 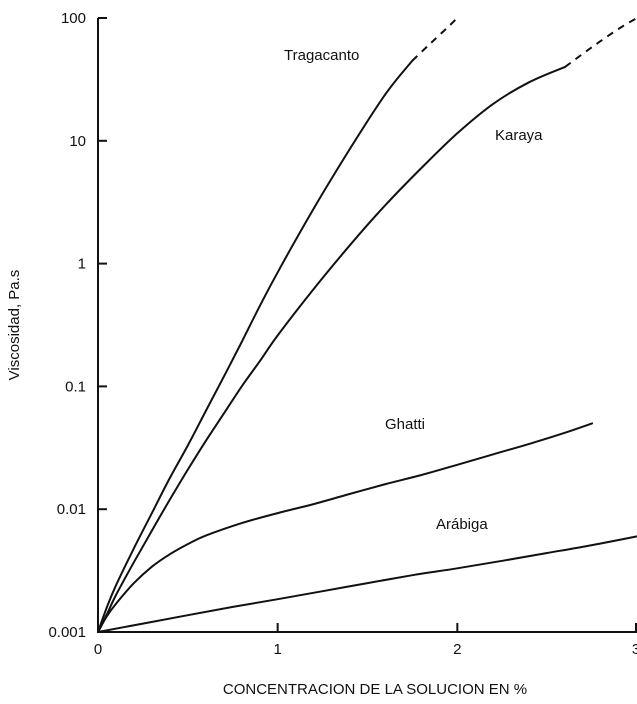 What do you see at coordinates (321, 55) in the screenshot?
I see `series-label-tragacanto: Tragacanto` at bounding box center [321, 55].